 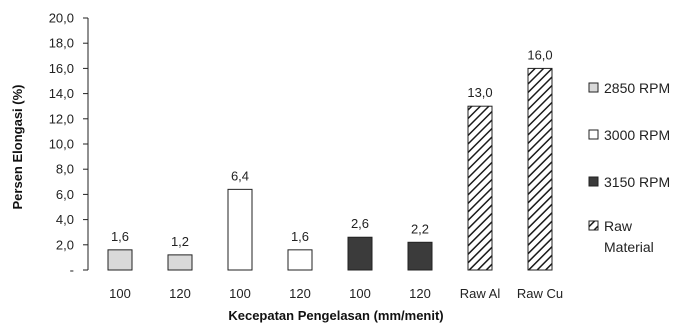 I want to click on y-tick-label: 2,0, so click(x=65, y=244).